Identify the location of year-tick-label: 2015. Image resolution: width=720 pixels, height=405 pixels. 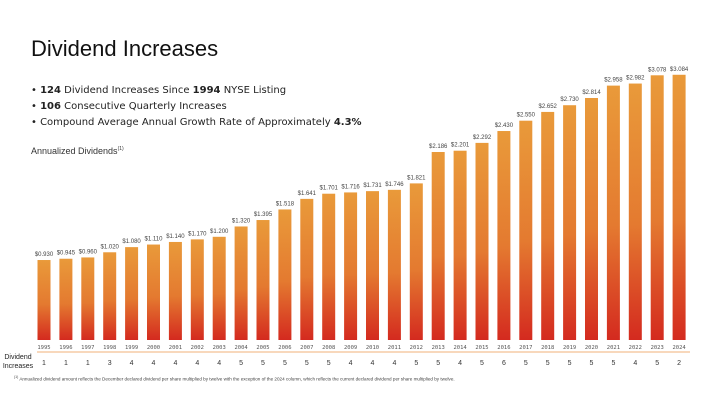
(481, 348).